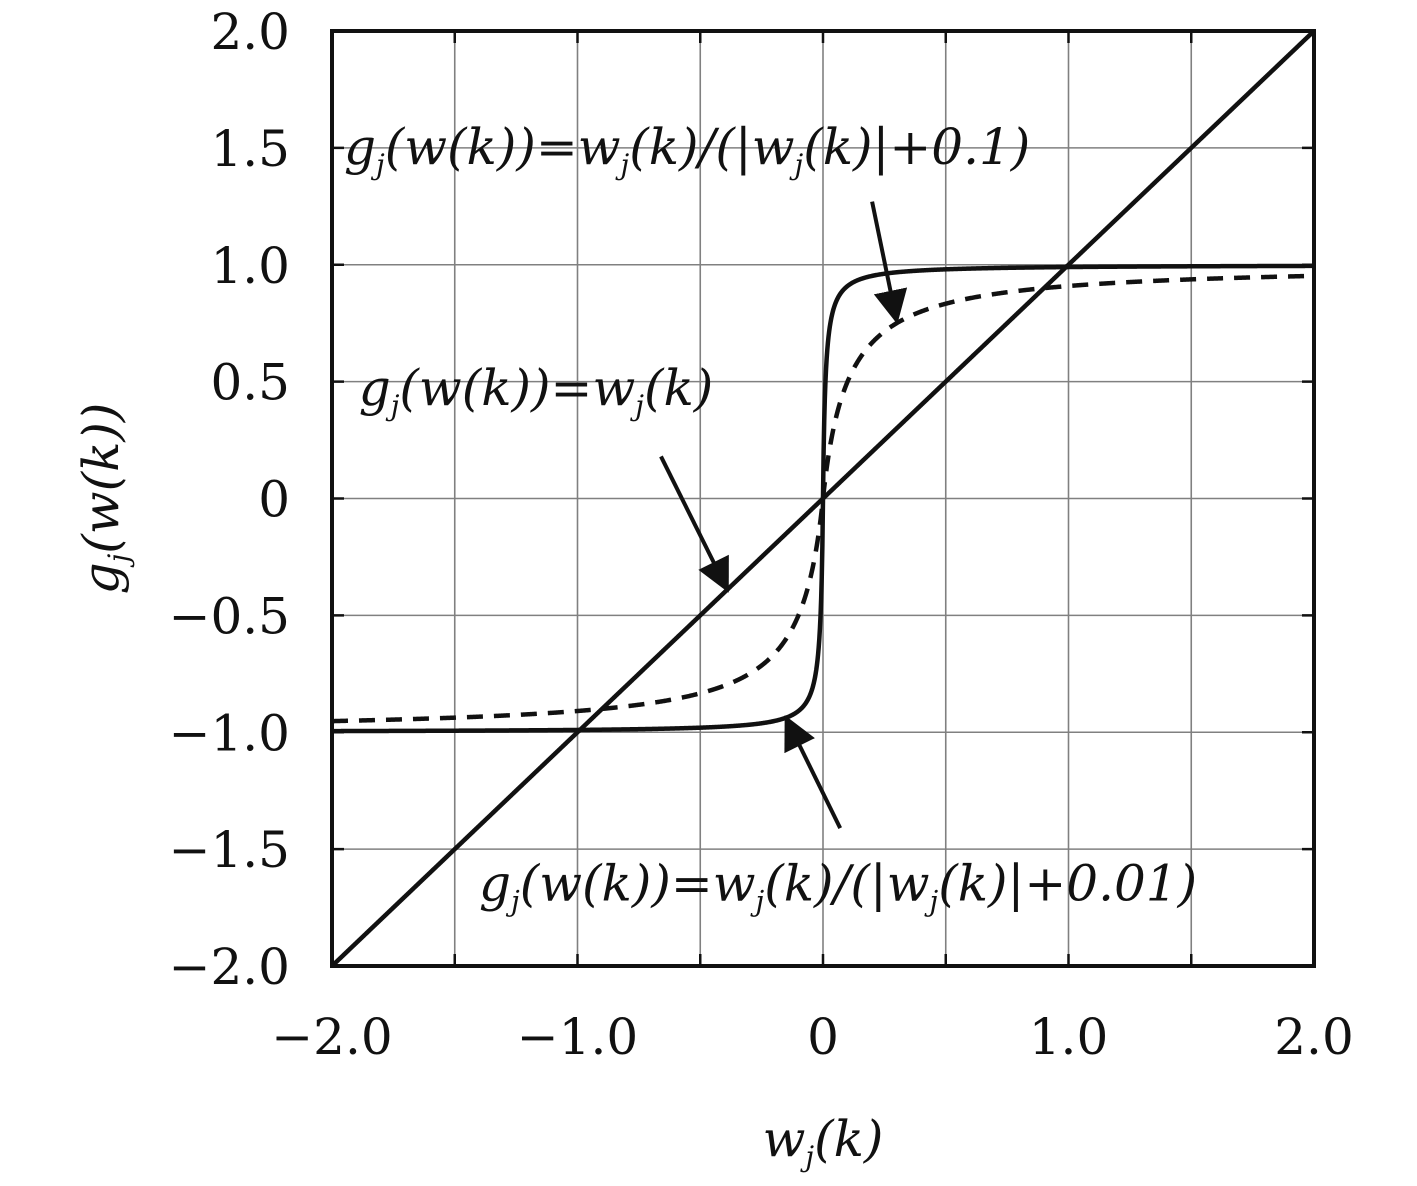  I want to click on y-tick-label: −1.5, so click(229, 850).